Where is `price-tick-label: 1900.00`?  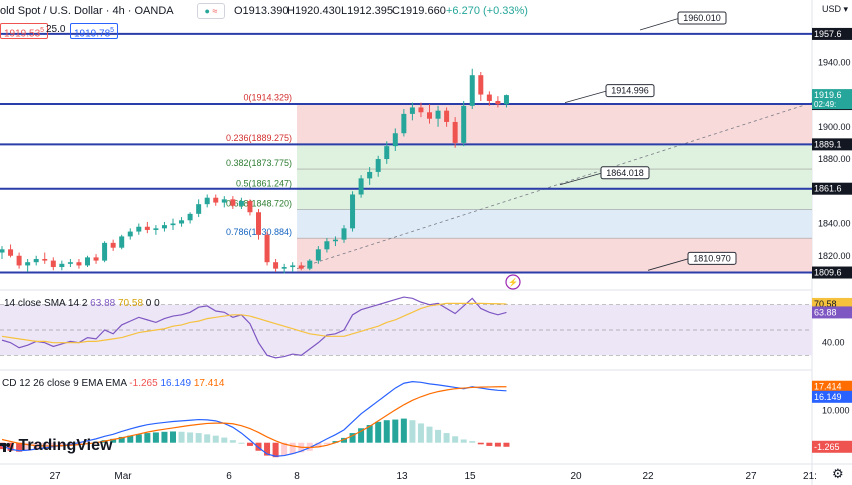 price-tick-label: 1900.00 is located at coordinates (834, 127).